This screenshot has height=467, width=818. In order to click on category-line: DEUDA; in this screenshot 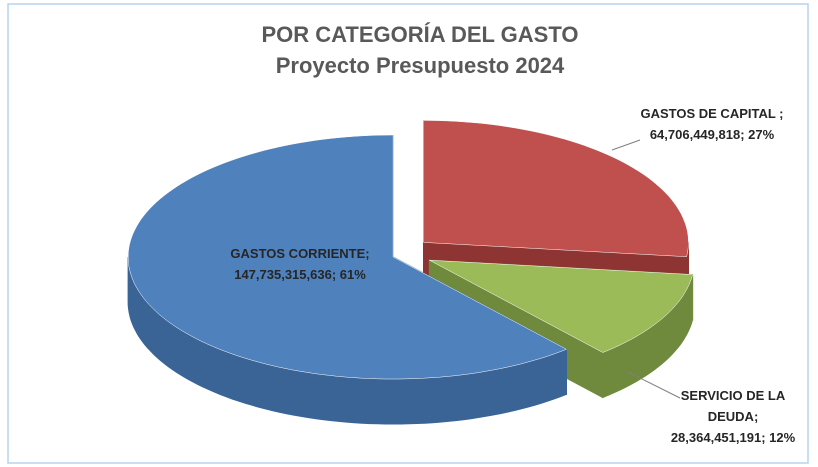, I will do `click(733, 416)`.